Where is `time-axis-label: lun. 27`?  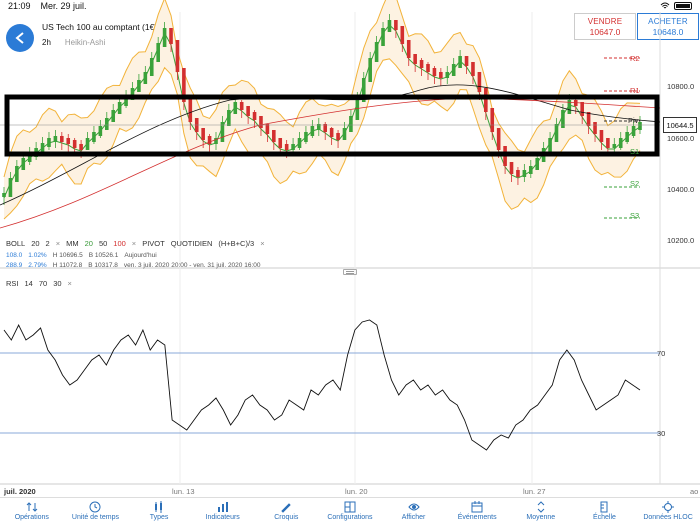 time-axis-label: lun. 27 is located at coordinates (534, 491).